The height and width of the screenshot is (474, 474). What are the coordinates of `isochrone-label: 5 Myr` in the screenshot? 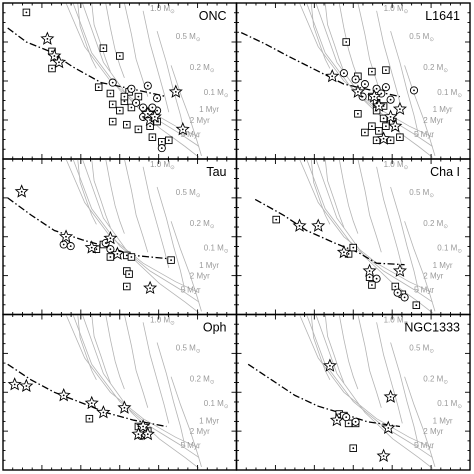 It's located at (424, 290).